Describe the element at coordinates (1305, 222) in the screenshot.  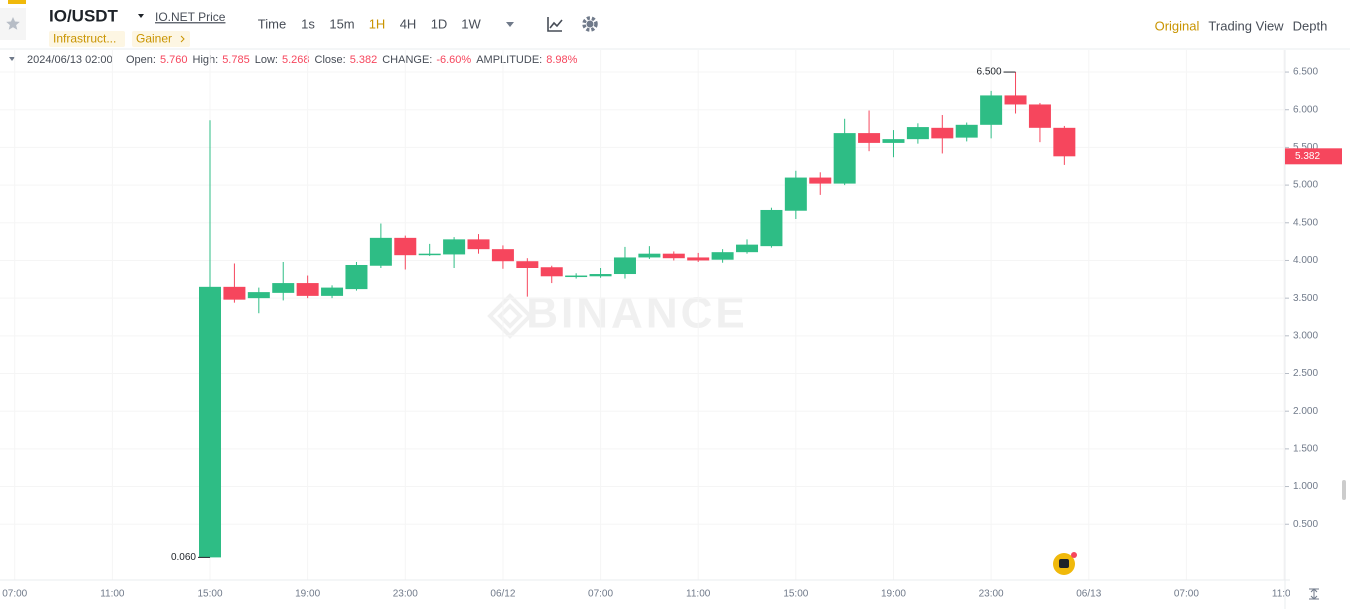
I see `y-tick-label: 4.500` at that location.